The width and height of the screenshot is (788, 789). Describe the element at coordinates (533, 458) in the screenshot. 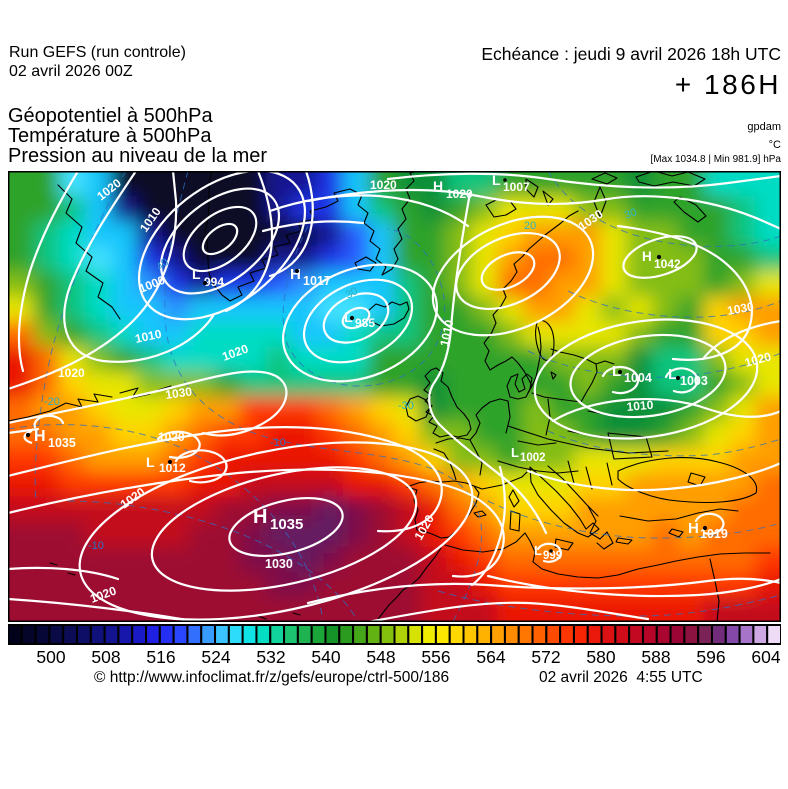

I see `svg-text: 1002` at that location.